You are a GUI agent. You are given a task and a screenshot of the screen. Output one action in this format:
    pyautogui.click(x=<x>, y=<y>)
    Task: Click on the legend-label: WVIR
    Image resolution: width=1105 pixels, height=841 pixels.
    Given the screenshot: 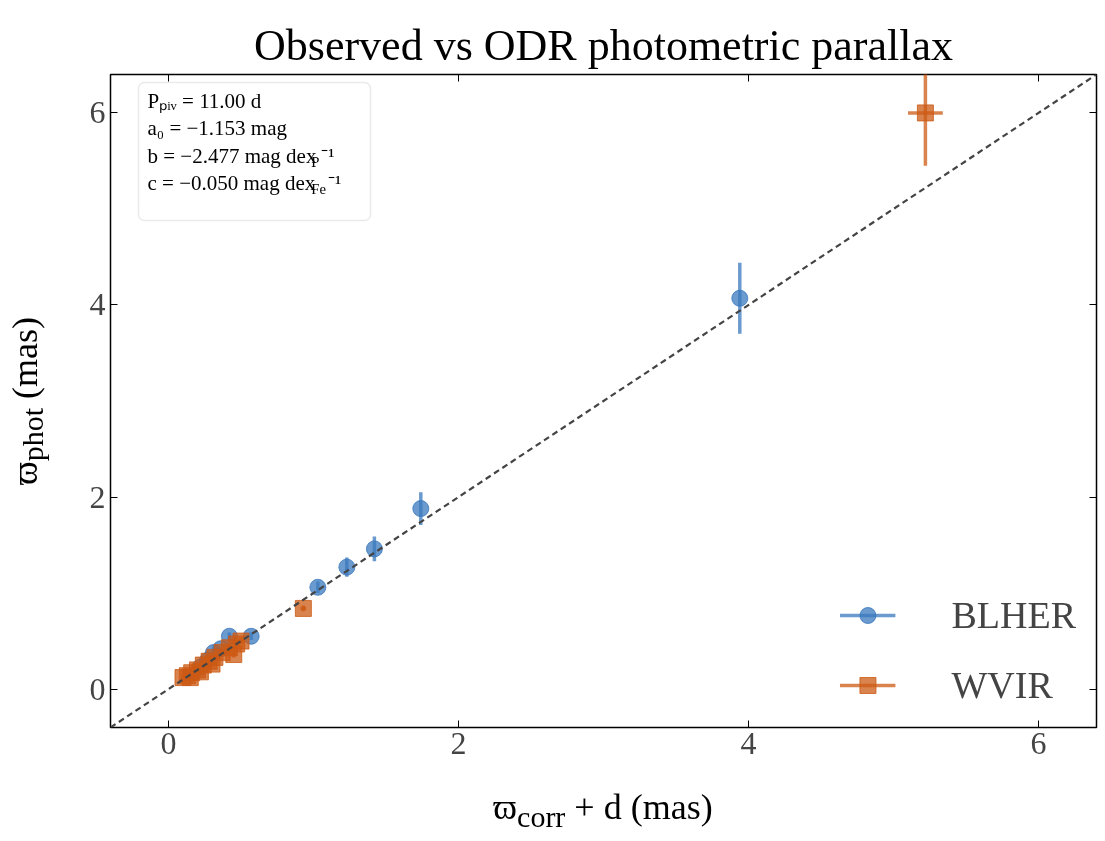 What is the action you would take?
    pyautogui.click(x=1002, y=685)
    